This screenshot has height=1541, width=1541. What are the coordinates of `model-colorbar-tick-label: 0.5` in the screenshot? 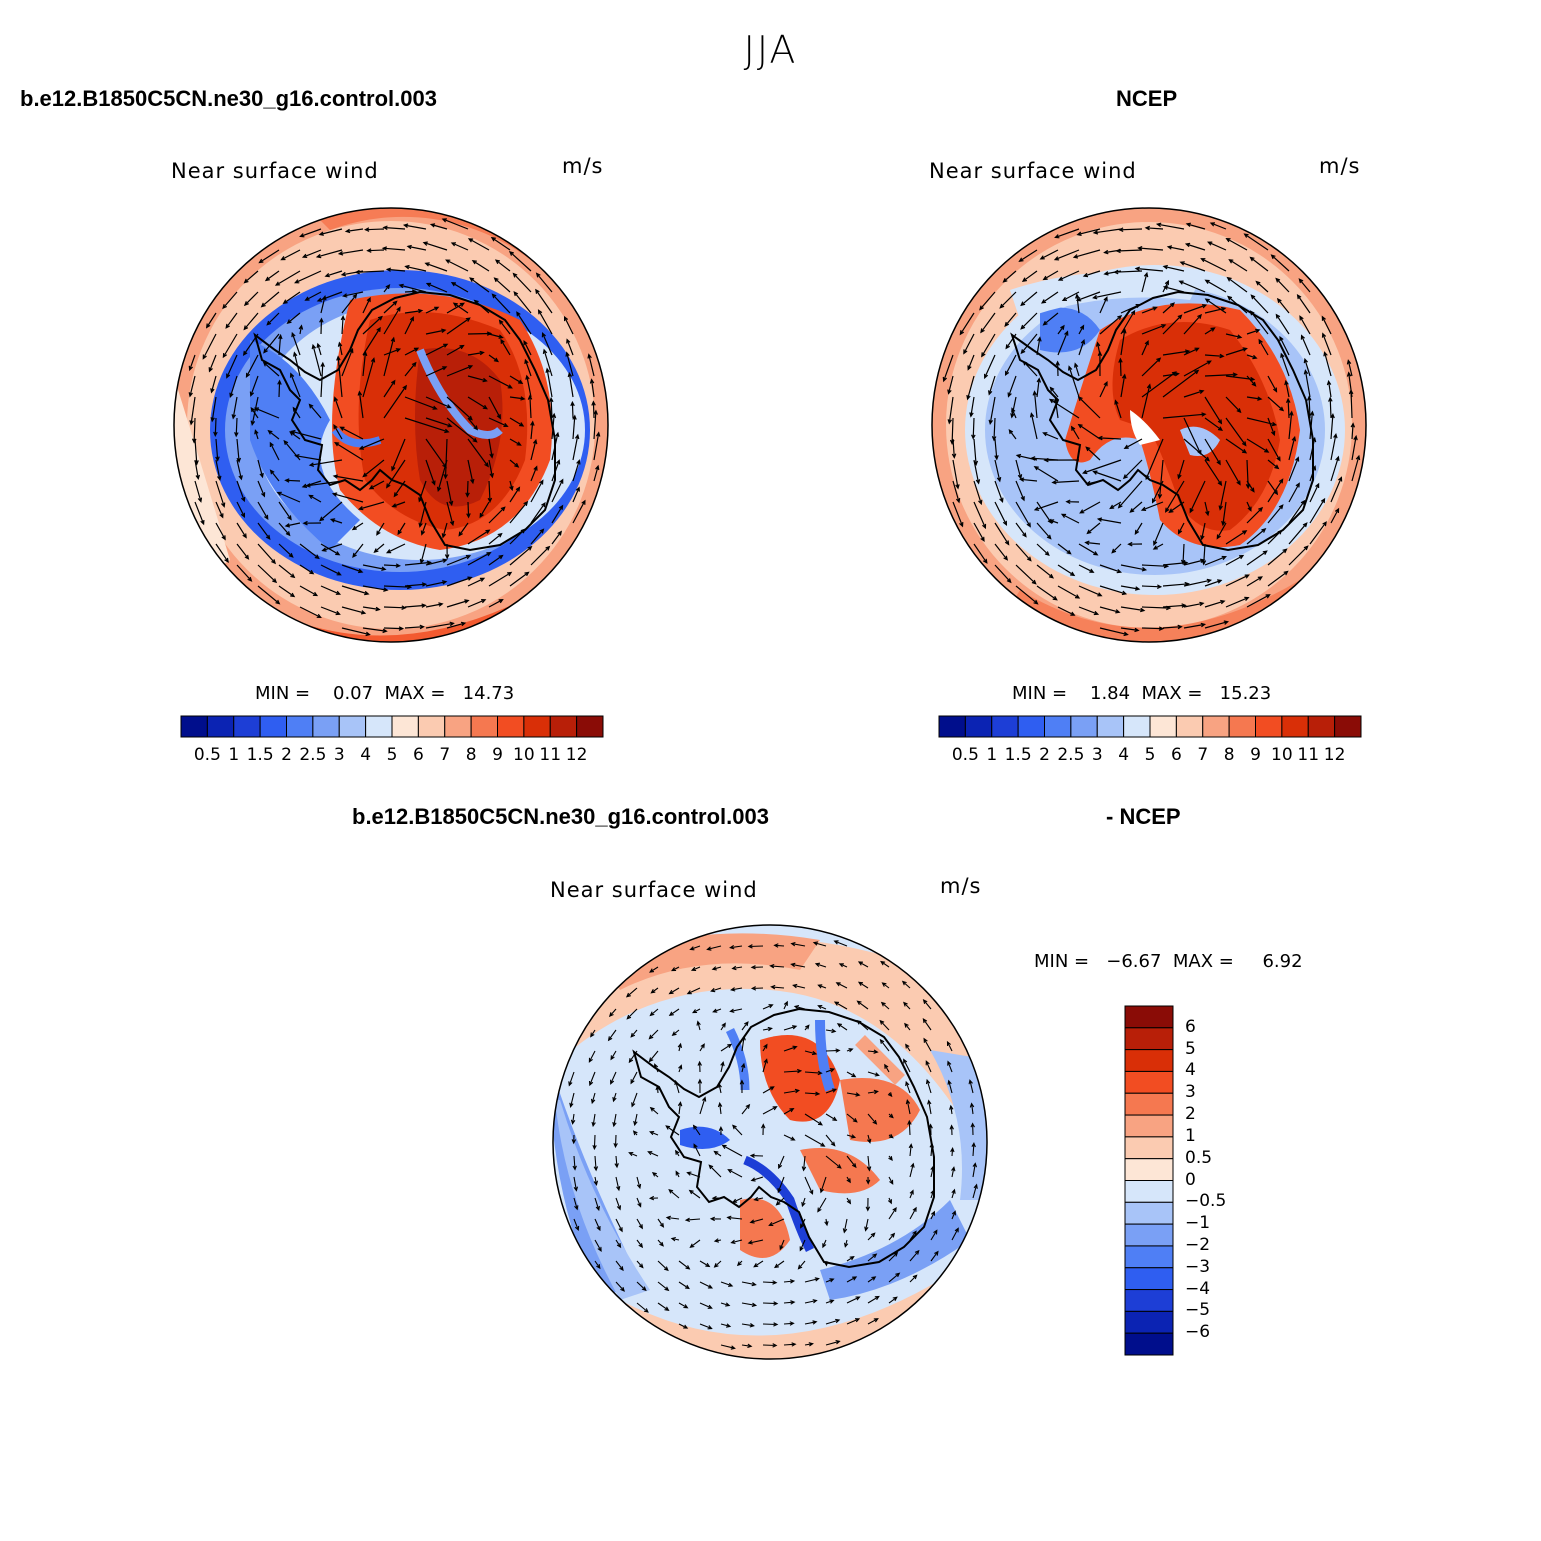 It's located at (207, 755).